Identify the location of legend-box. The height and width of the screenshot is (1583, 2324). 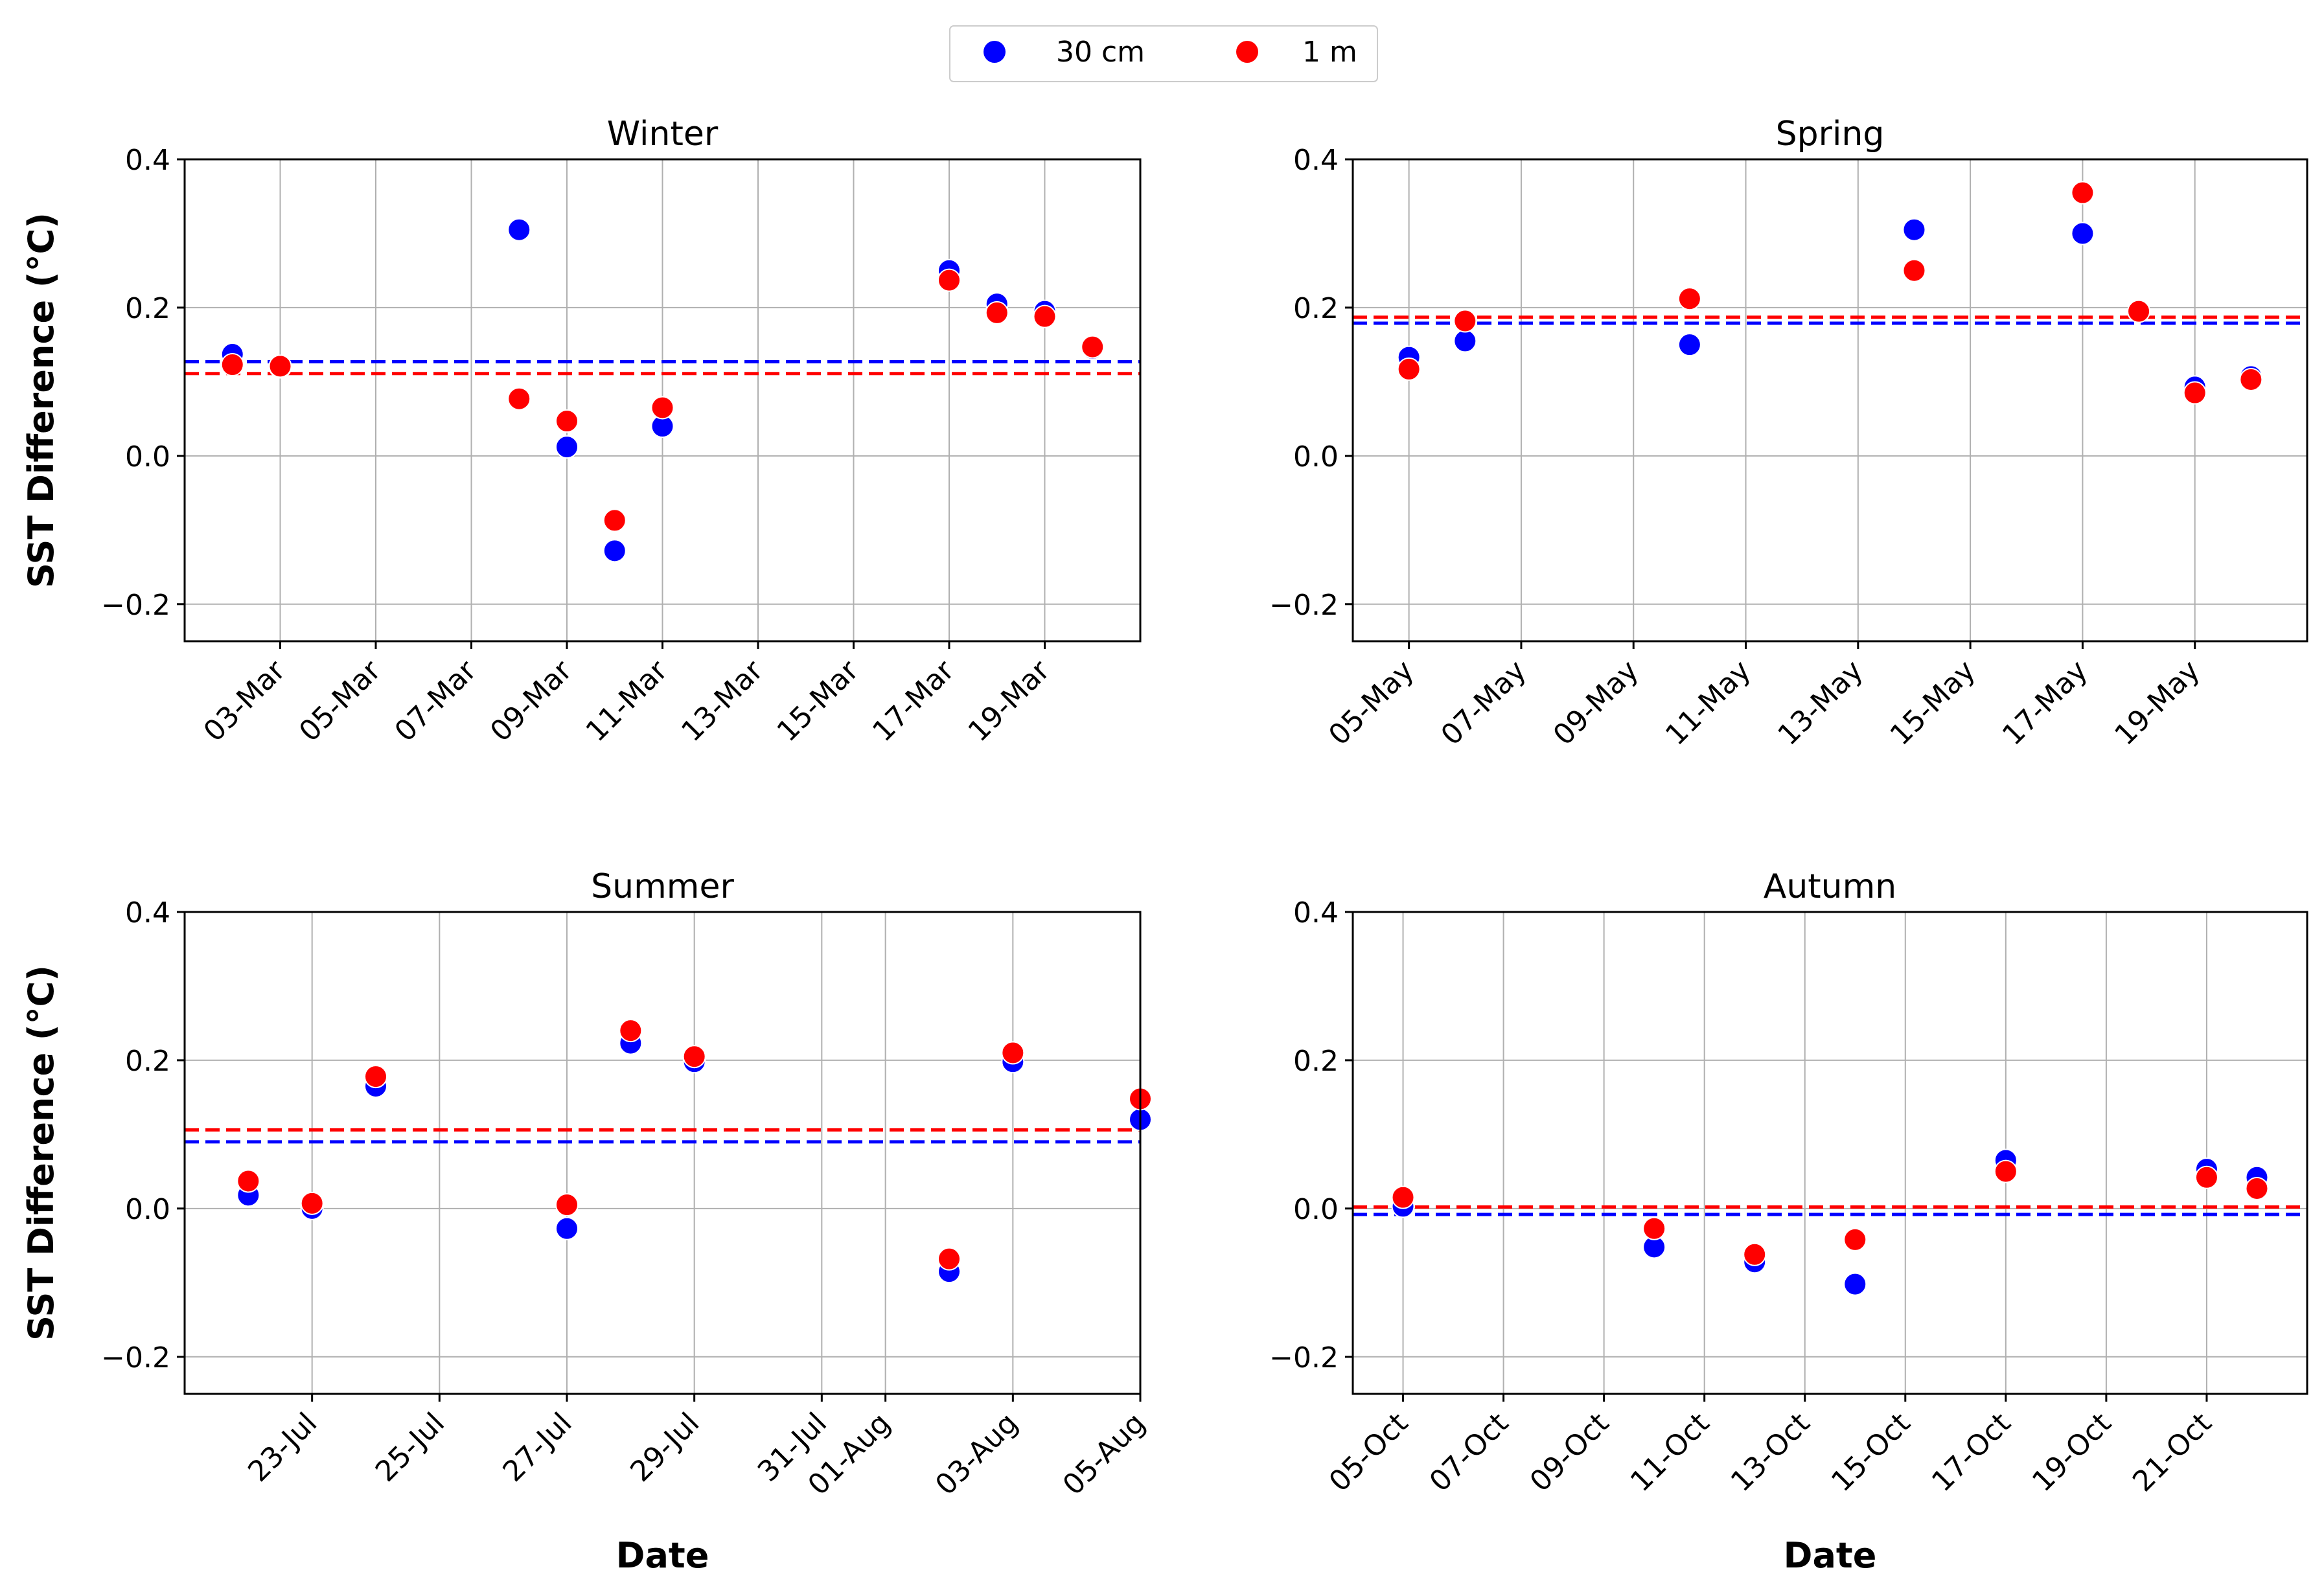
(1163, 53).